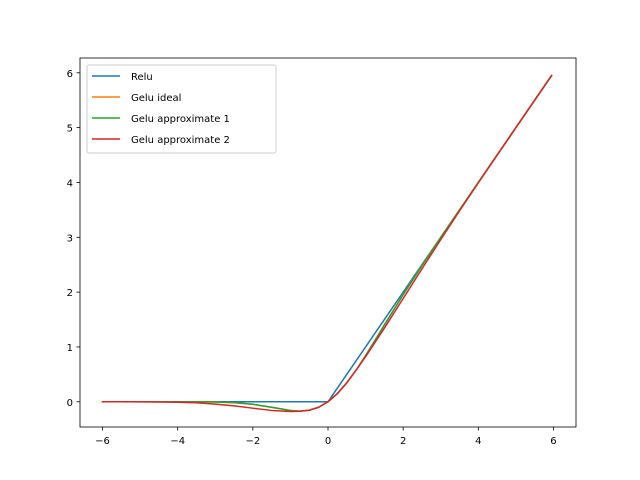  What do you see at coordinates (553, 441) in the screenshot?
I see `x-tick-label: 6` at bounding box center [553, 441].